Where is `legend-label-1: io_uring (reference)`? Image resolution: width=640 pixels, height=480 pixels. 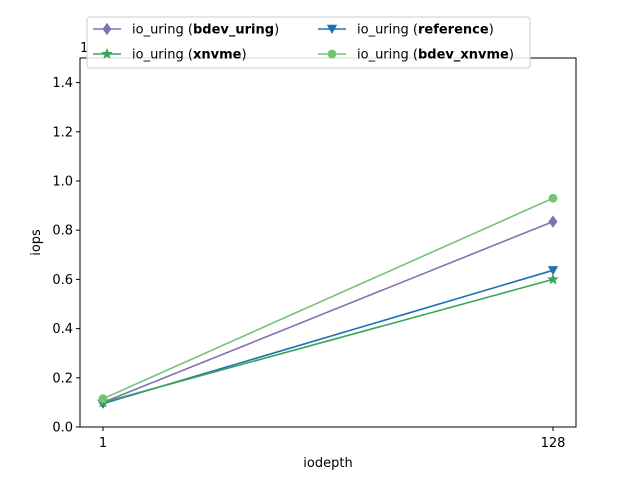
legend-label-1: io_uring (reference) is located at coordinates (425, 30).